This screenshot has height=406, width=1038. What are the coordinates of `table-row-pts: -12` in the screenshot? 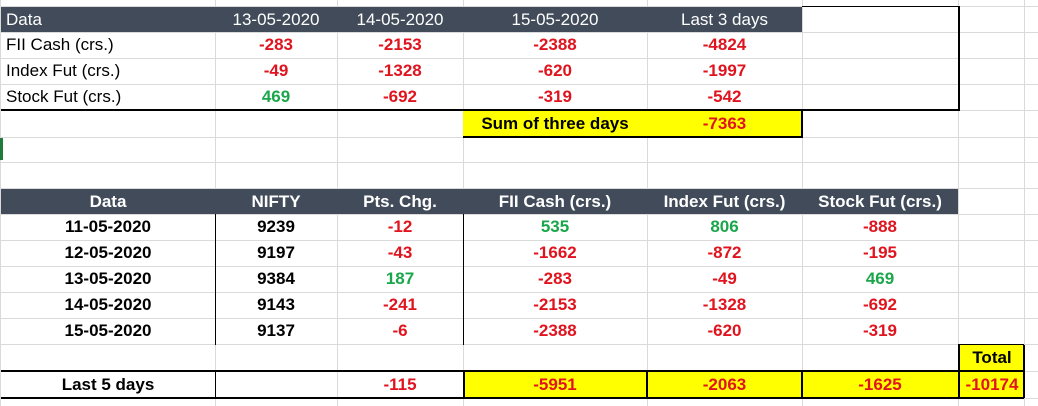 It's located at (400, 226).